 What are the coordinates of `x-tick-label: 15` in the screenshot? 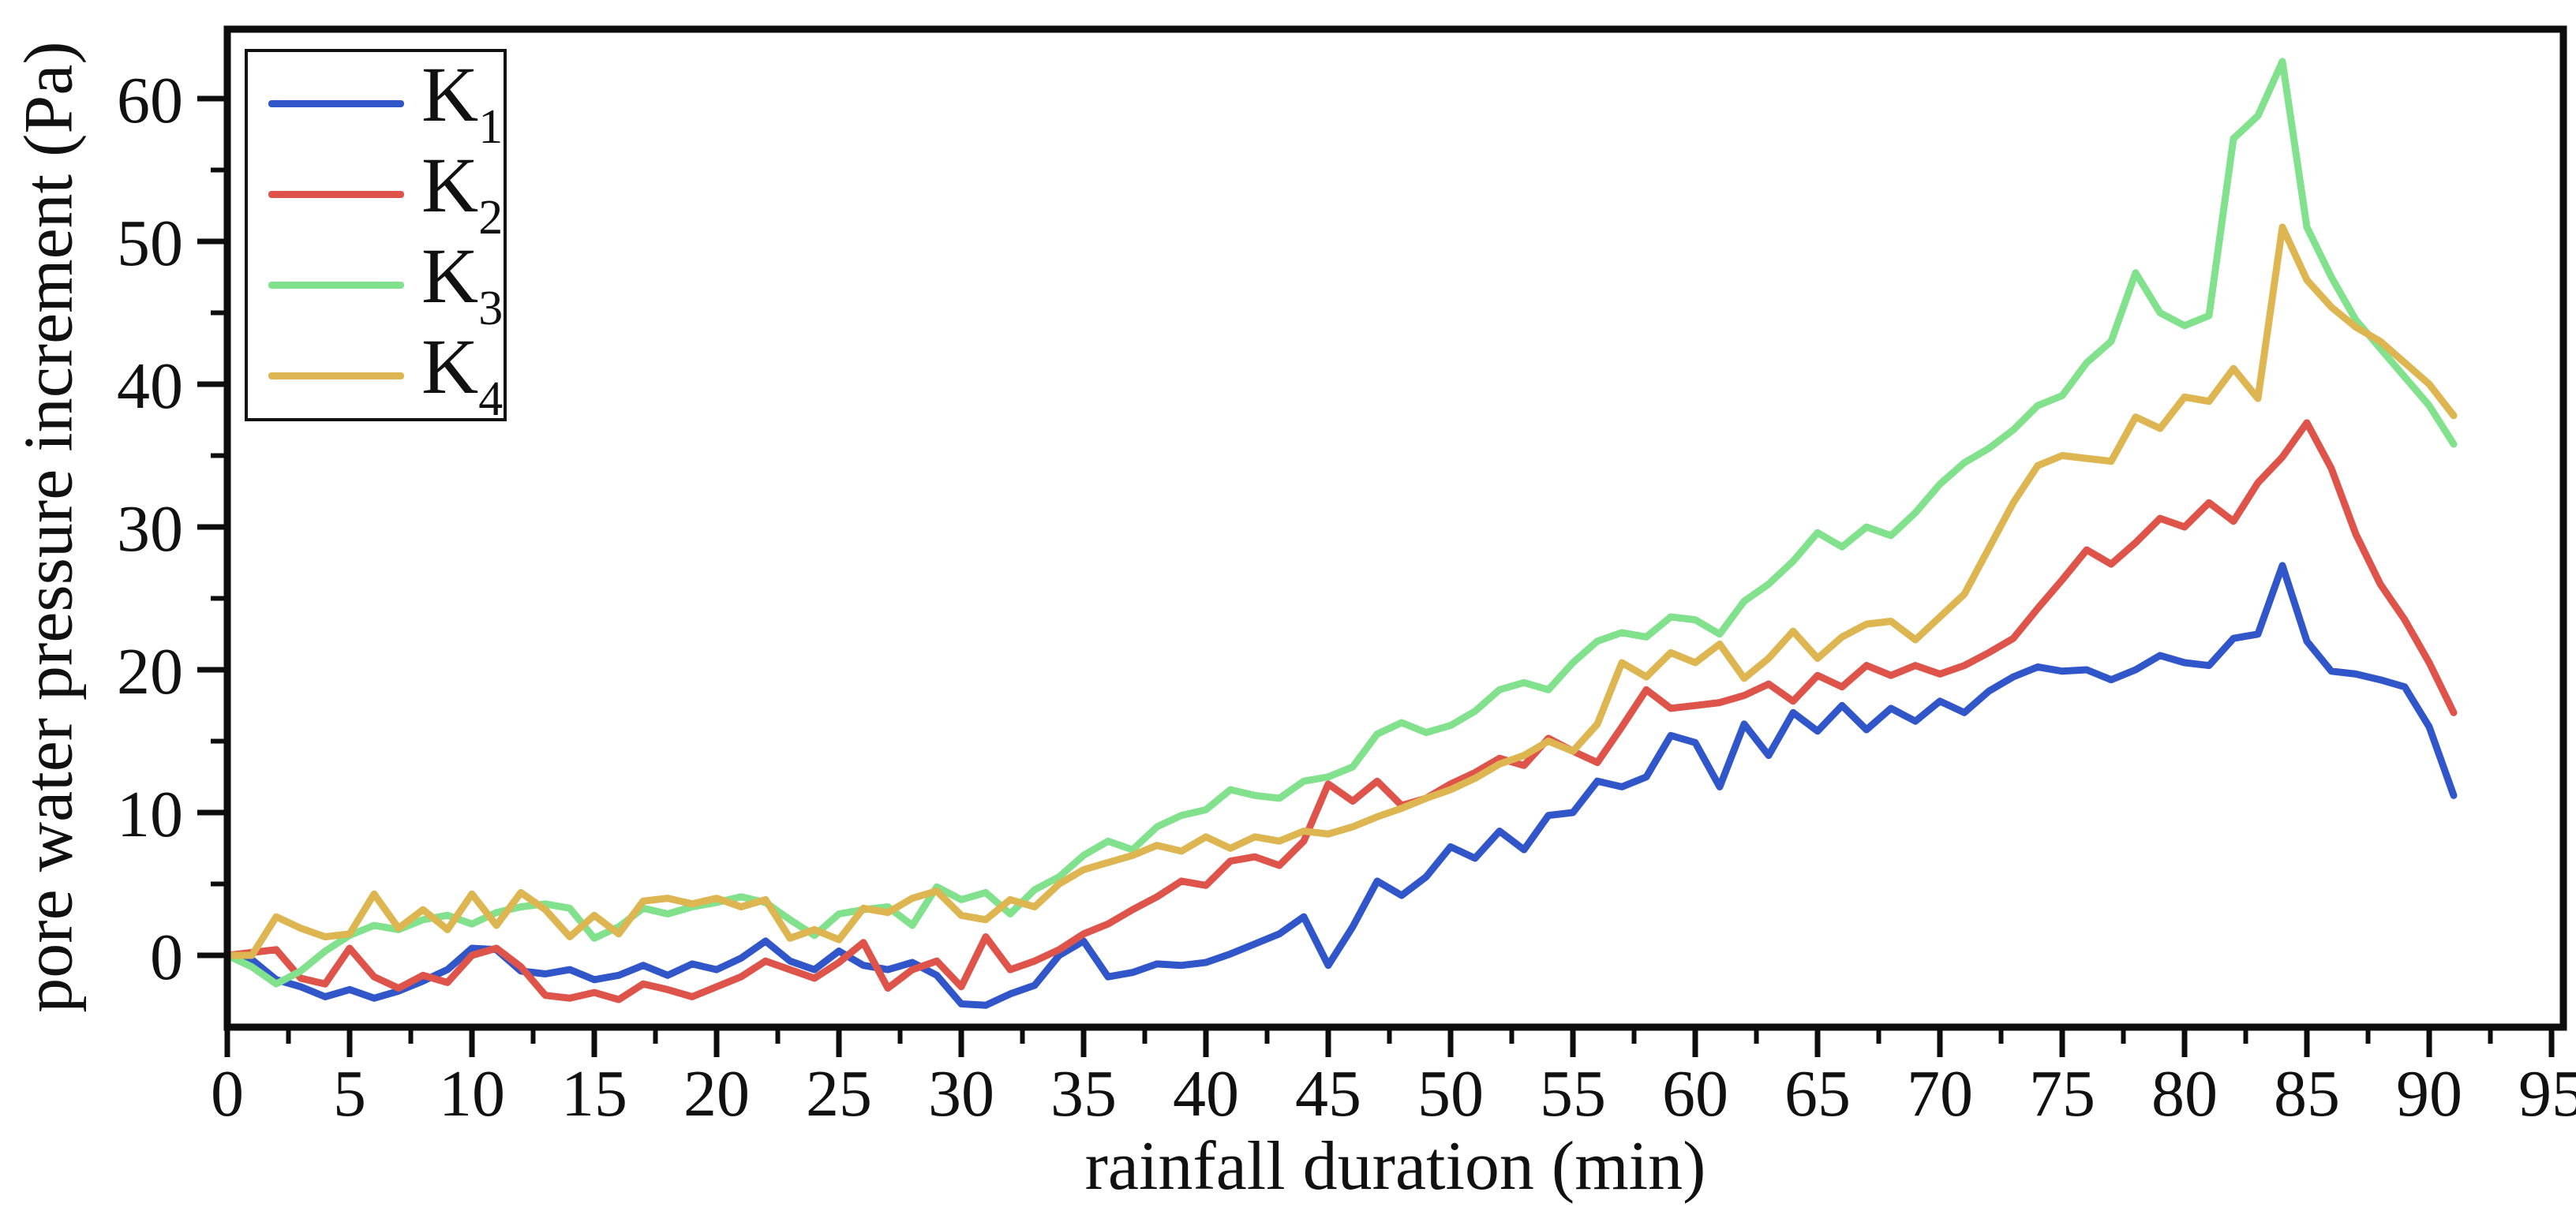 It's located at (594, 1093).